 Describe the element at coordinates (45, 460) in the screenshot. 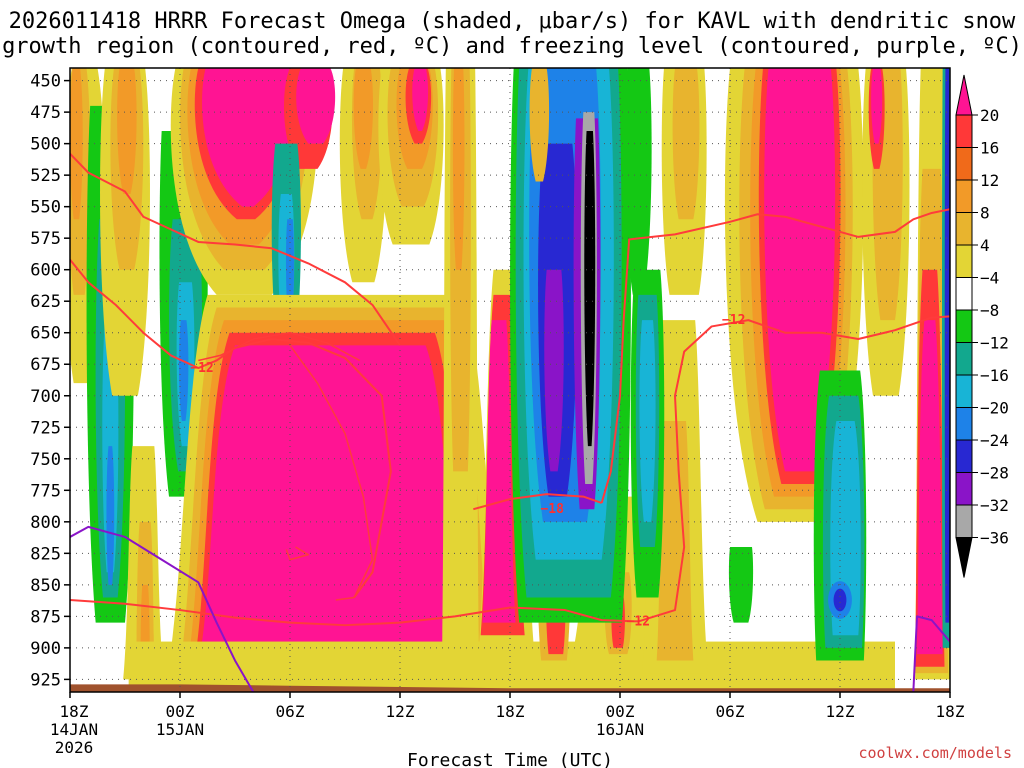

I see `y-tick-label: 750` at that location.